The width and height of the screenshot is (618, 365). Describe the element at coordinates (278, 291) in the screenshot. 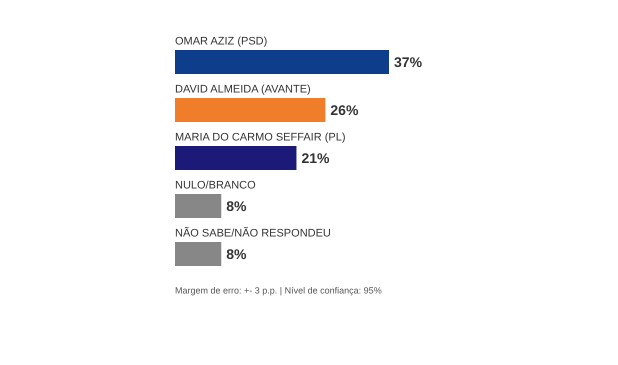

I see `text: Margem de erro: +- 3 p.p. | Nível de confiança: 95%` at that location.